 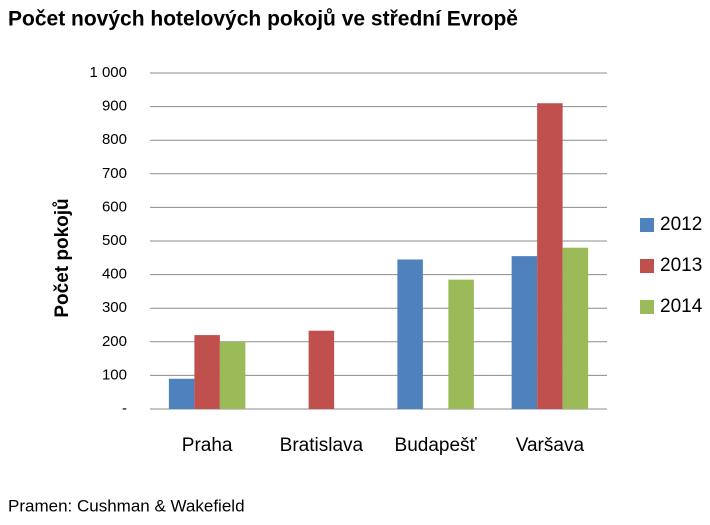 What do you see at coordinates (681, 265) in the screenshot?
I see `legend-label: 2013` at bounding box center [681, 265].